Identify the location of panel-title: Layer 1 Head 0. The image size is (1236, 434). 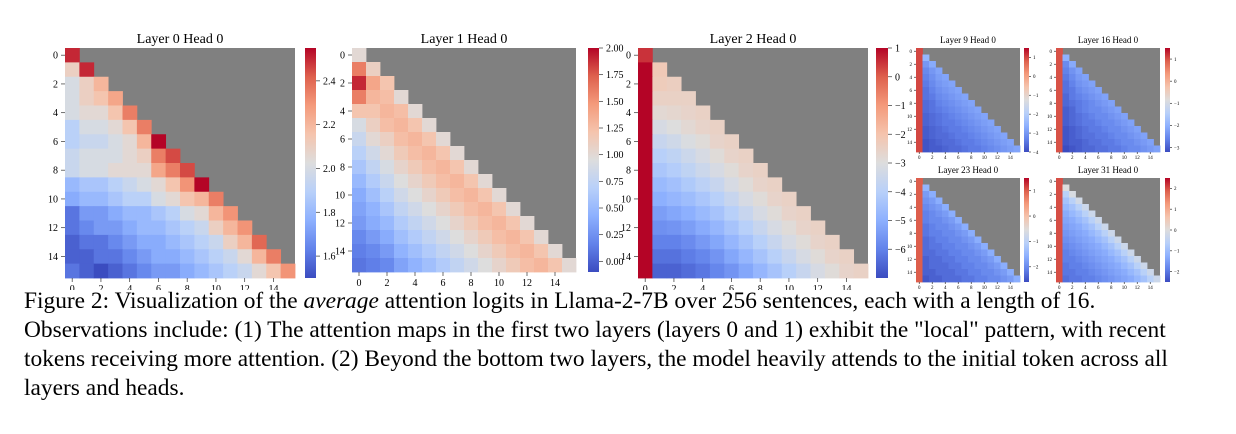
(464, 39).